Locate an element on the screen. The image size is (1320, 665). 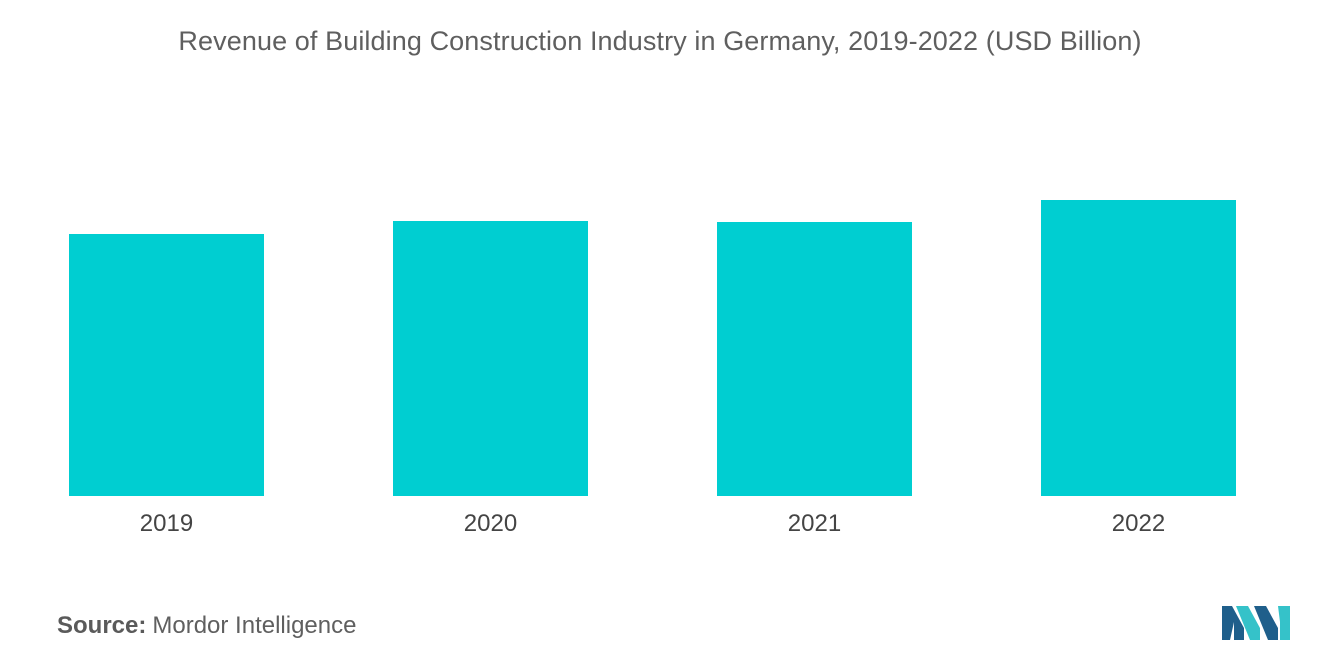
x-tick-label-2020: 2020 is located at coordinates (490, 523).